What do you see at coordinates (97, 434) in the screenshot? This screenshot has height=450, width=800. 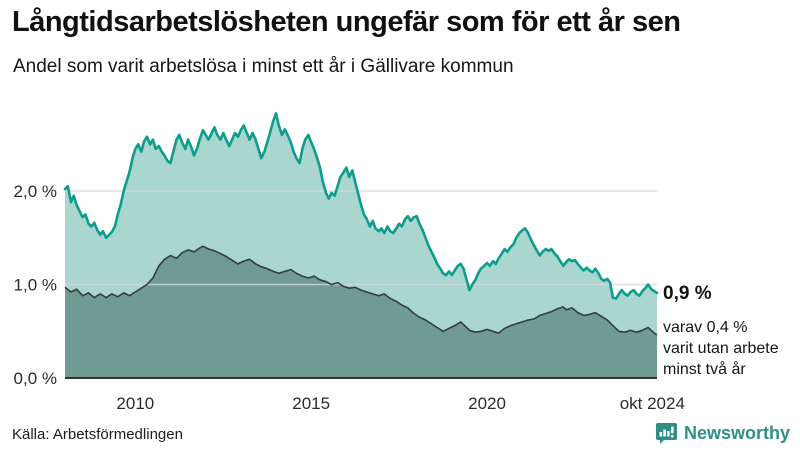 I see `source-note: Källa: Arbetsförmedlingen` at bounding box center [97, 434].